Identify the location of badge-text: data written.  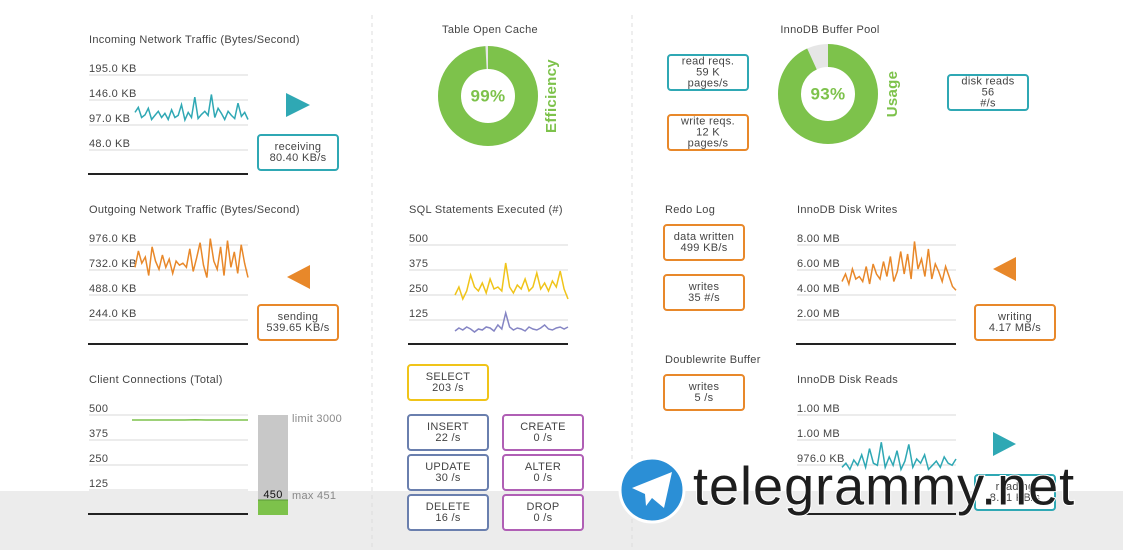
(704, 237).